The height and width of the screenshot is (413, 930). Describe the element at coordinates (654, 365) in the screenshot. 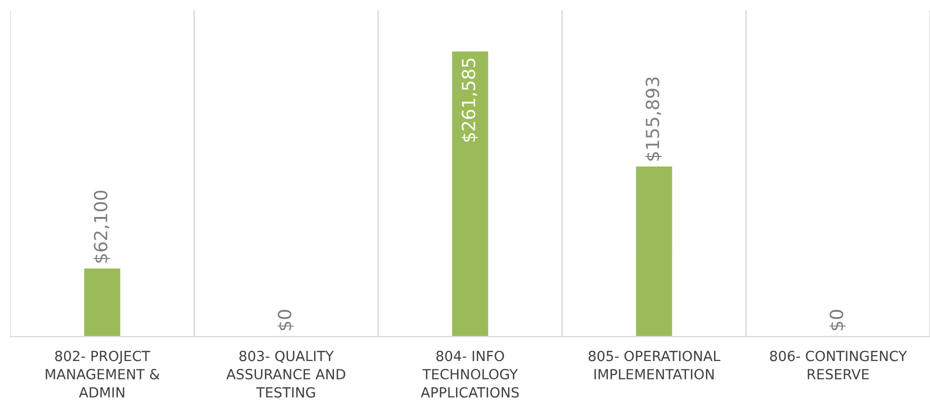

I see `x-tick-label: 805- OPERATIONAL IMPLEMENTATION` at that location.